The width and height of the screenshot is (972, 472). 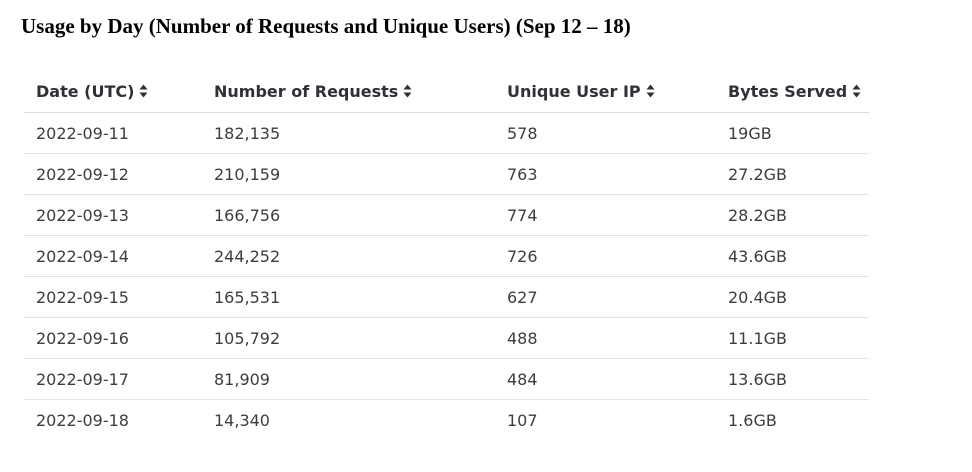 I want to click on table-row: 2022-09-13 166,756 774 28.2GB, so click(x=446, y=215).